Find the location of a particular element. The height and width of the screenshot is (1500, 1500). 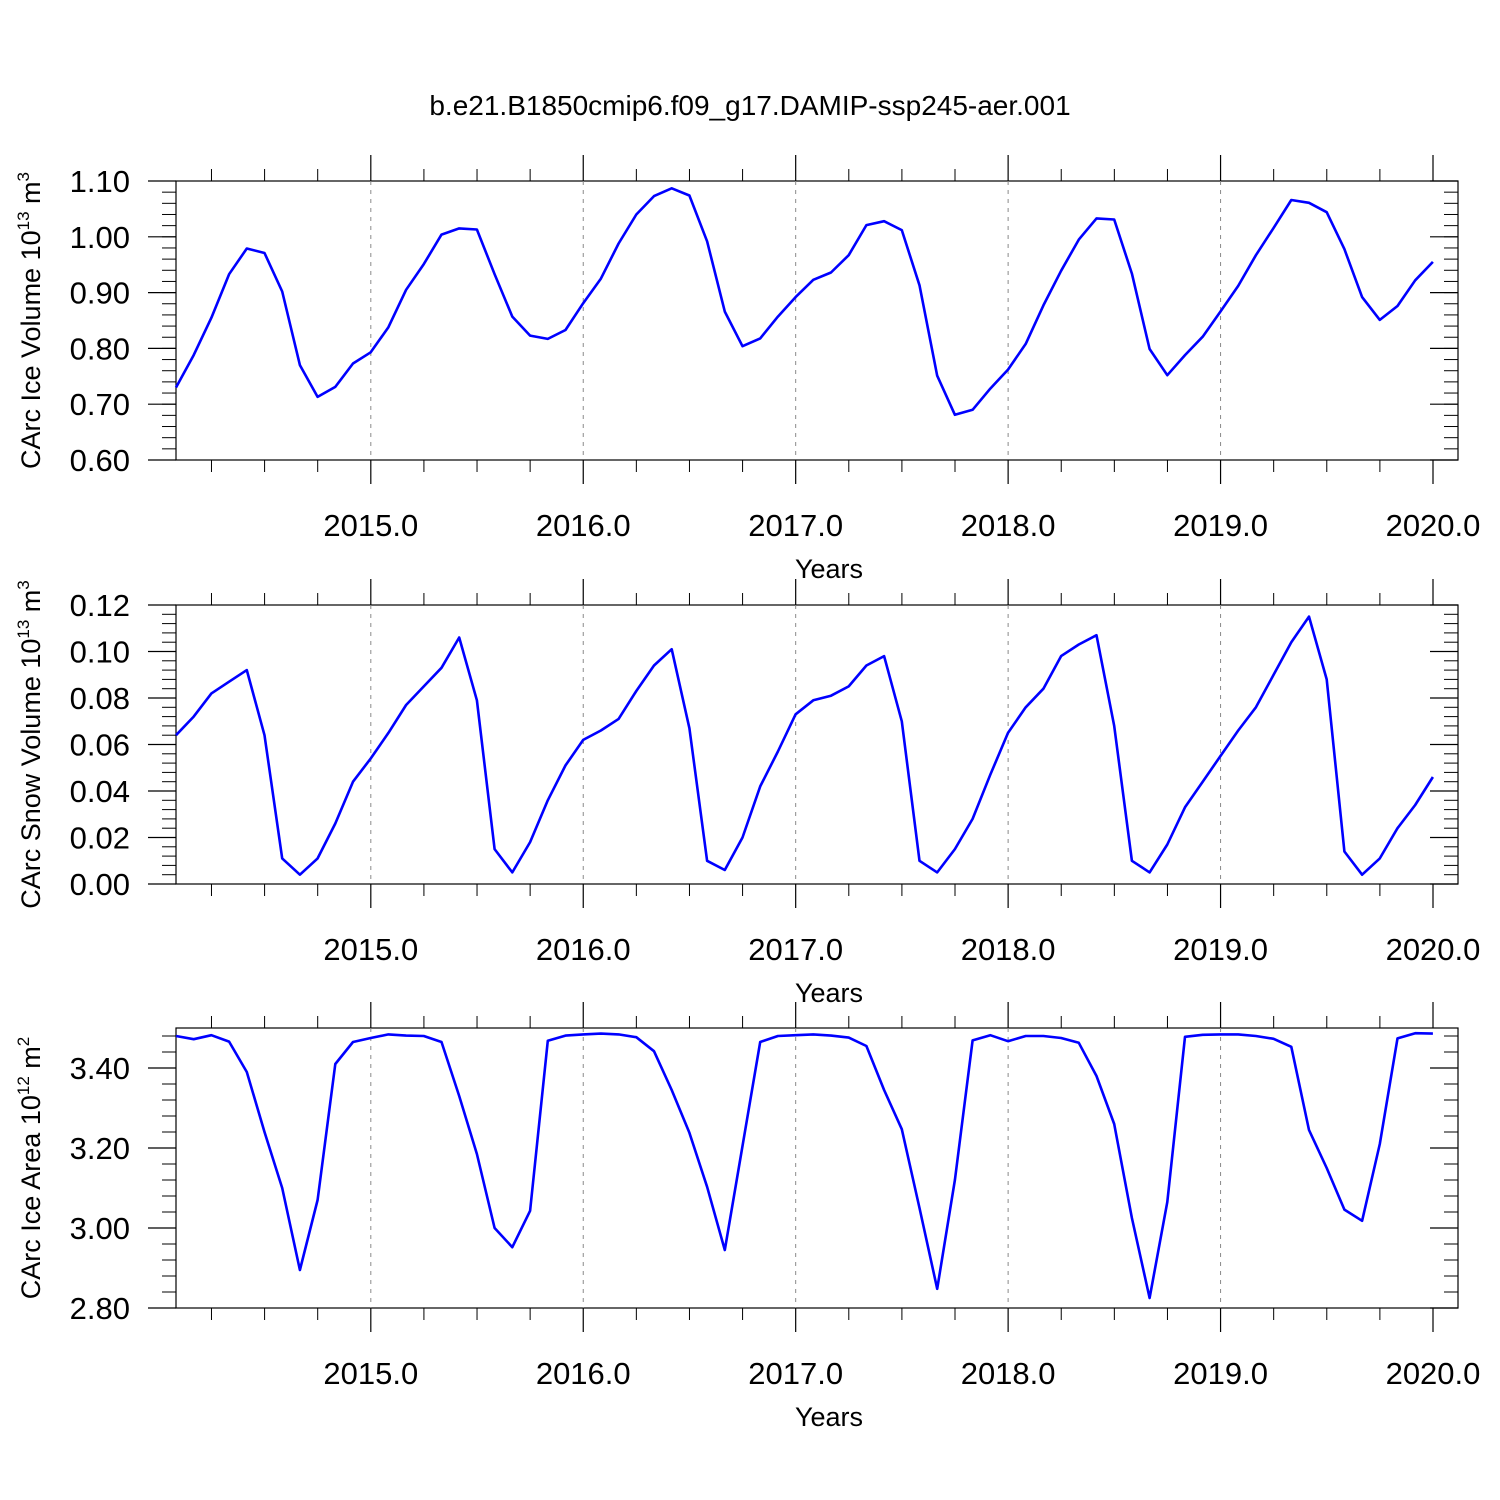

y-tick-label: 2.80 is located at coordinates (100, 1308).